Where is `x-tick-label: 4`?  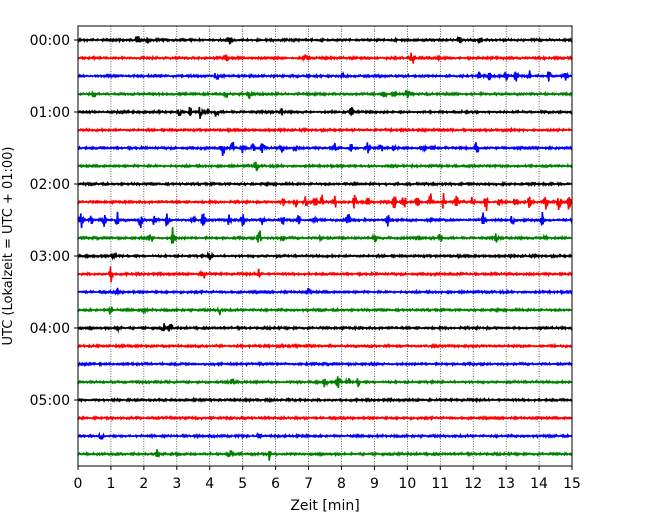
x-tick-label: 4 is located at coordinates (209, 484).